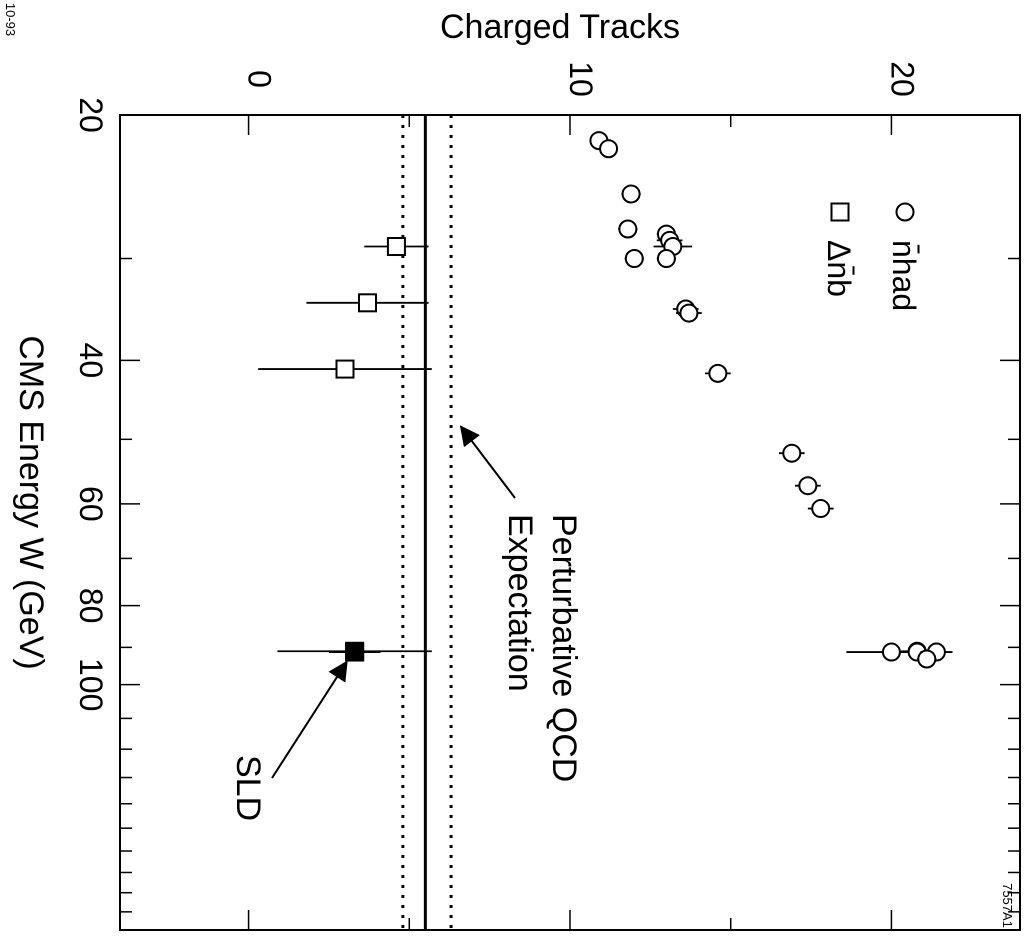  What do you see at coordinates (902, 79) in the screenshot?
I see `y-tick-label: 20` at bounding box center [902, 79].